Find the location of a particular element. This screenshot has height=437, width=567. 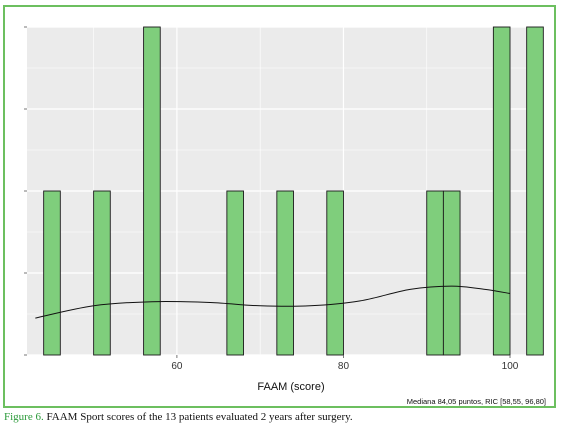

y-axis-ticks is located at coordinates (25, 191).